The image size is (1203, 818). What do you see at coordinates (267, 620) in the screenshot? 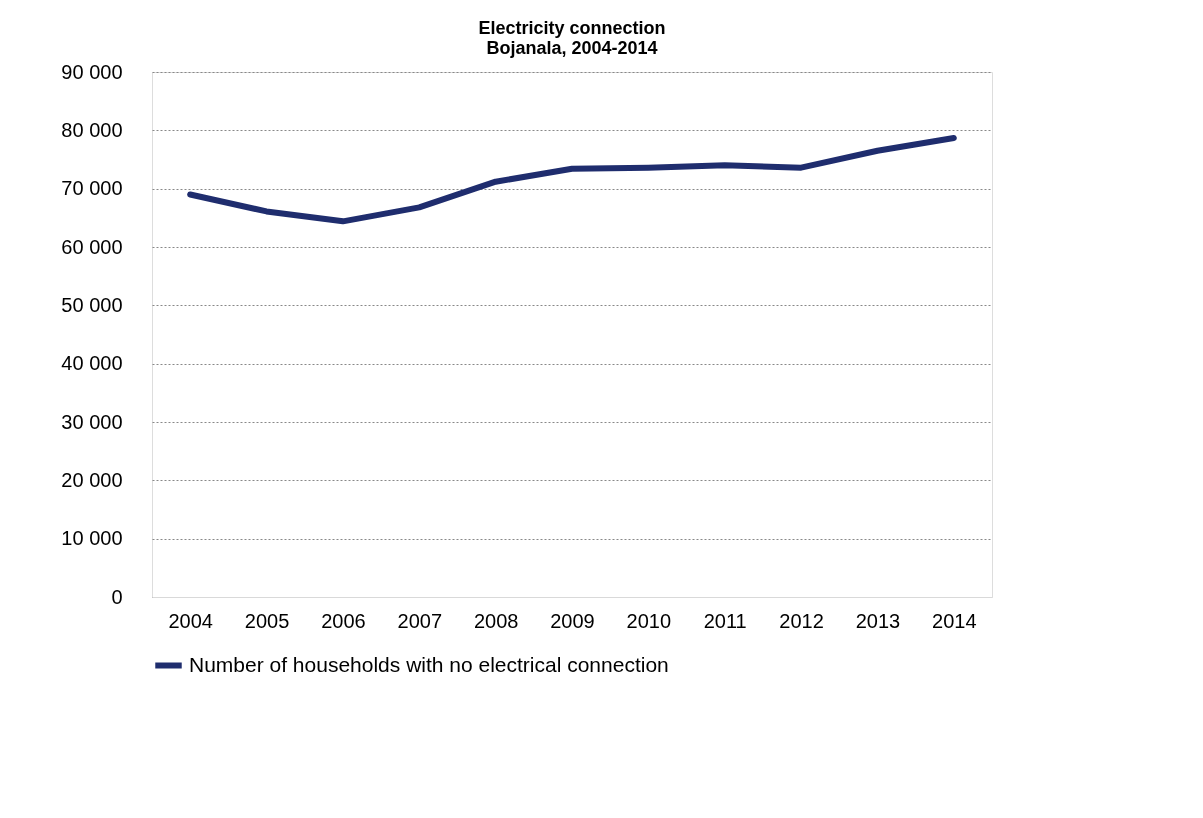
I see `x-tick-label: 2005` at bounding box center [267, 620].